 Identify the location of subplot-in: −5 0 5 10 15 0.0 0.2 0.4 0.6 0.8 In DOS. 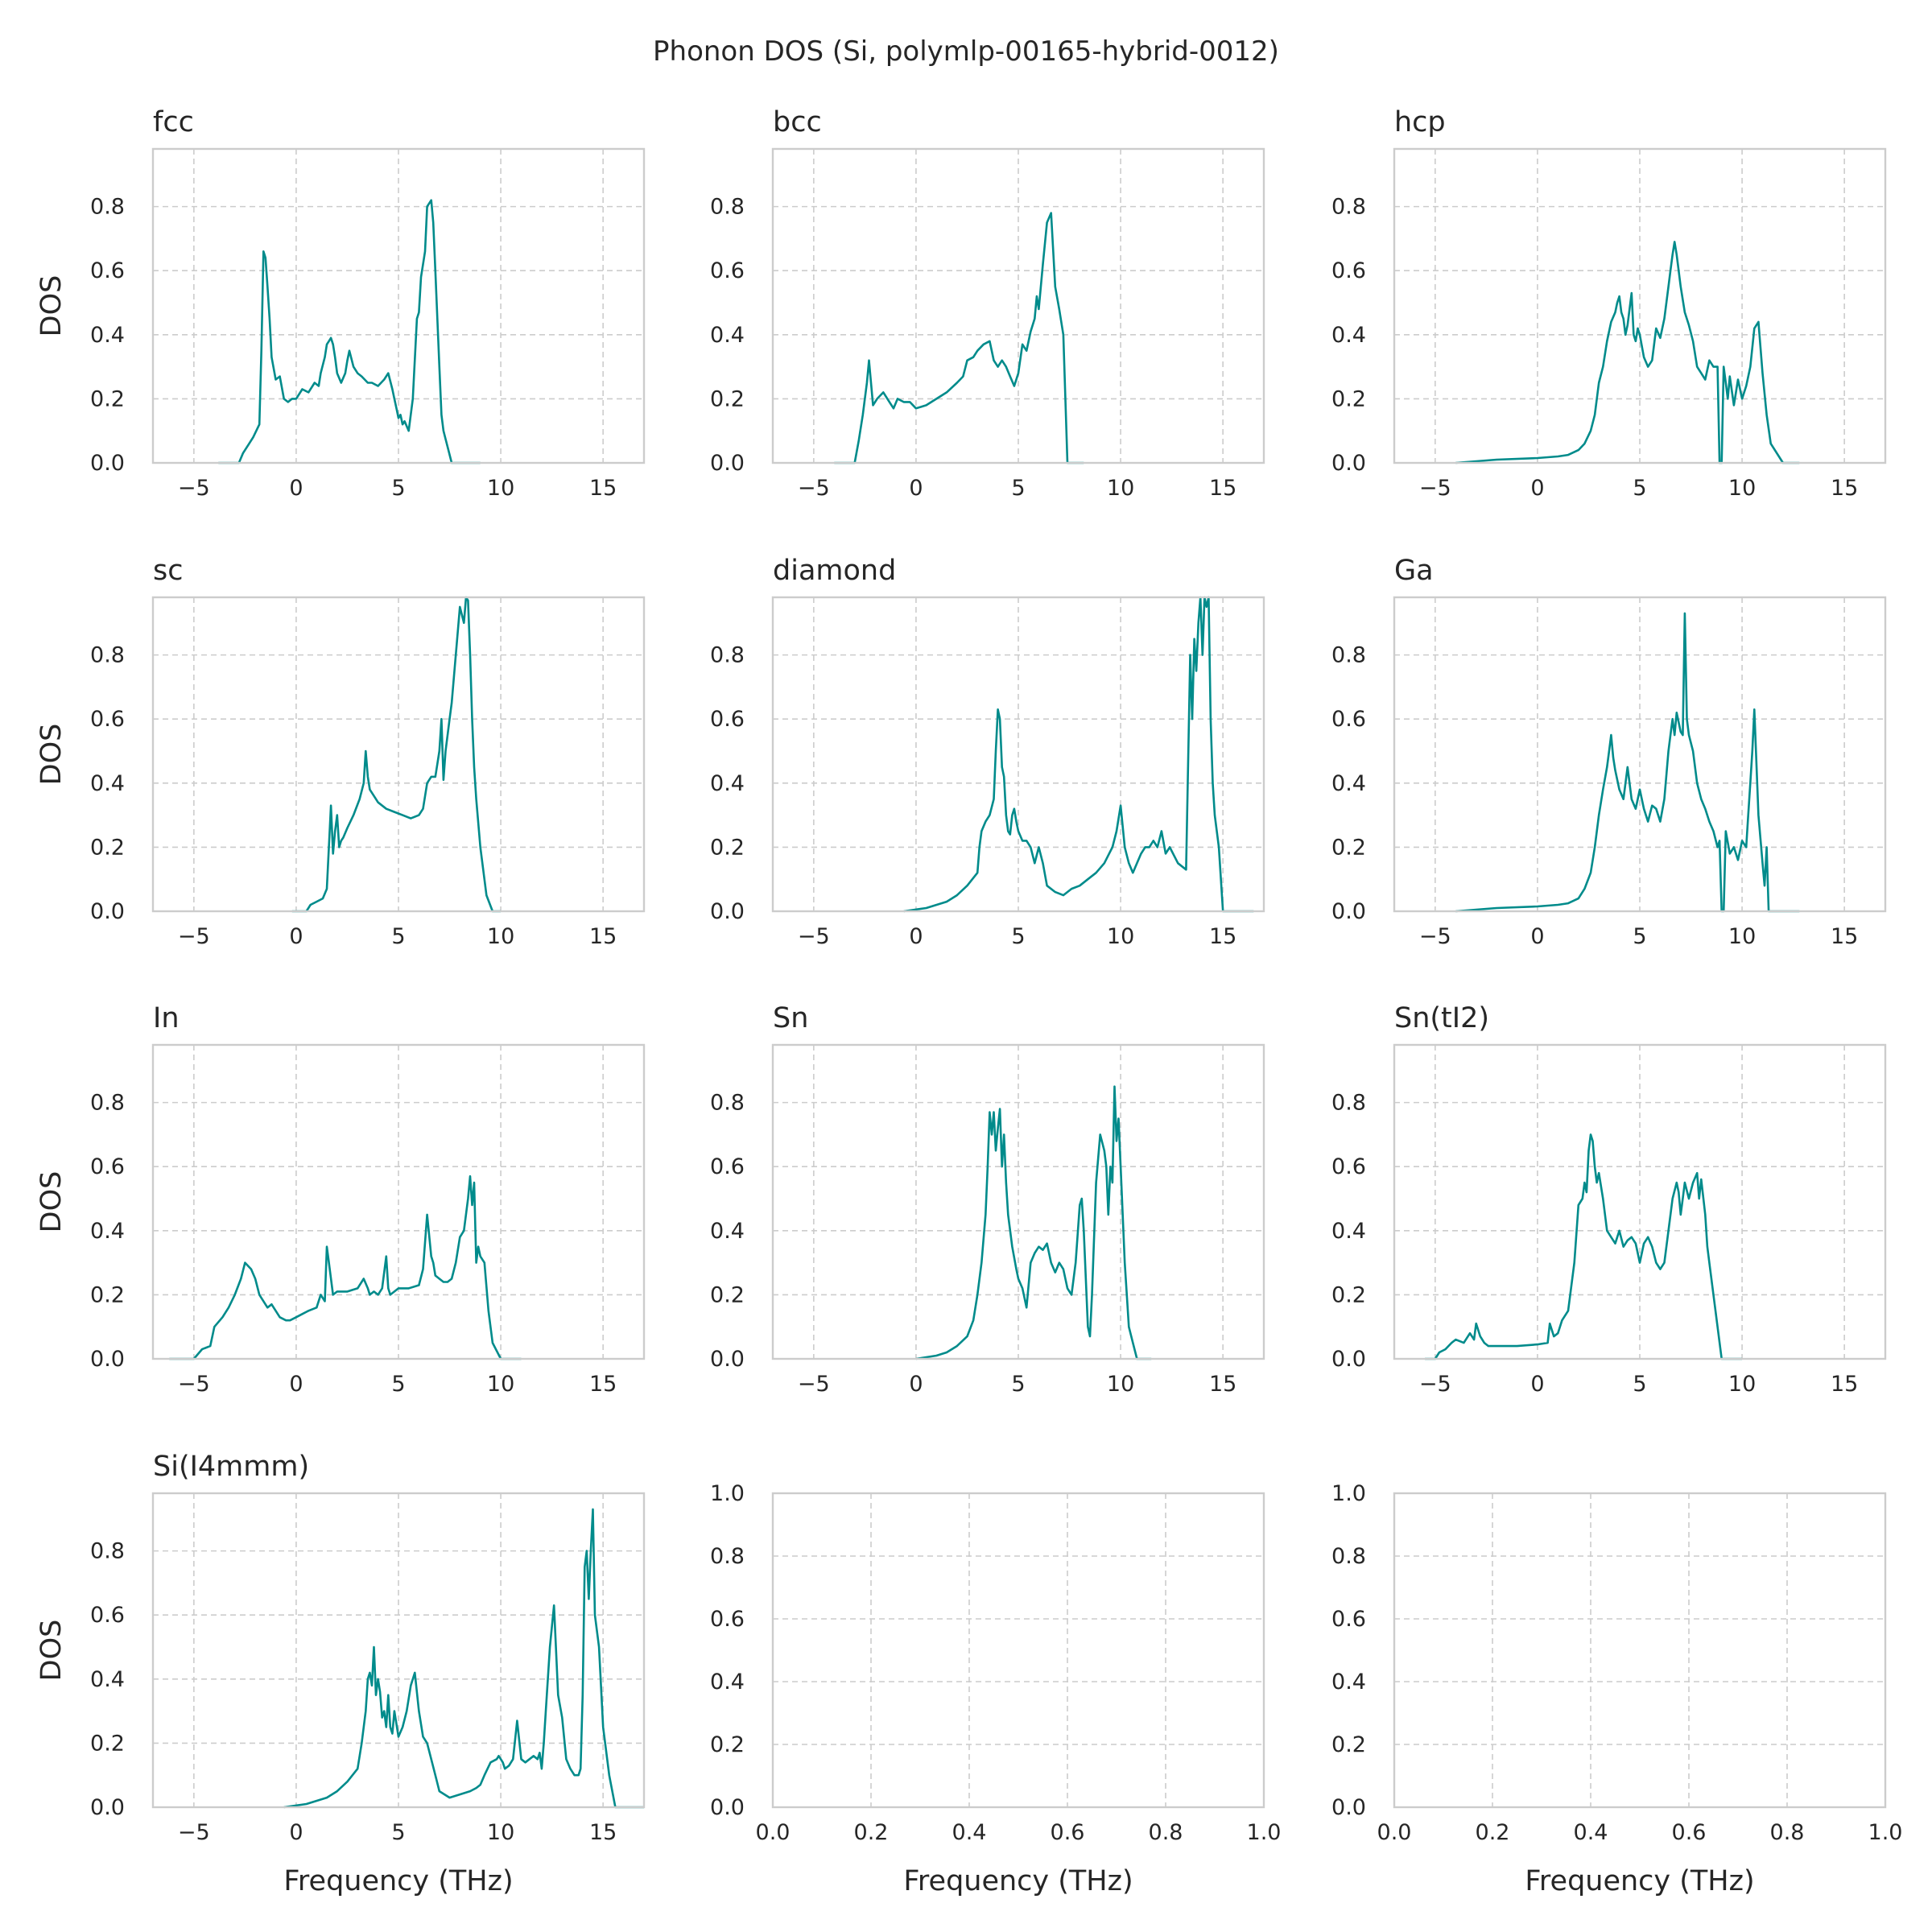
(340, 1199).